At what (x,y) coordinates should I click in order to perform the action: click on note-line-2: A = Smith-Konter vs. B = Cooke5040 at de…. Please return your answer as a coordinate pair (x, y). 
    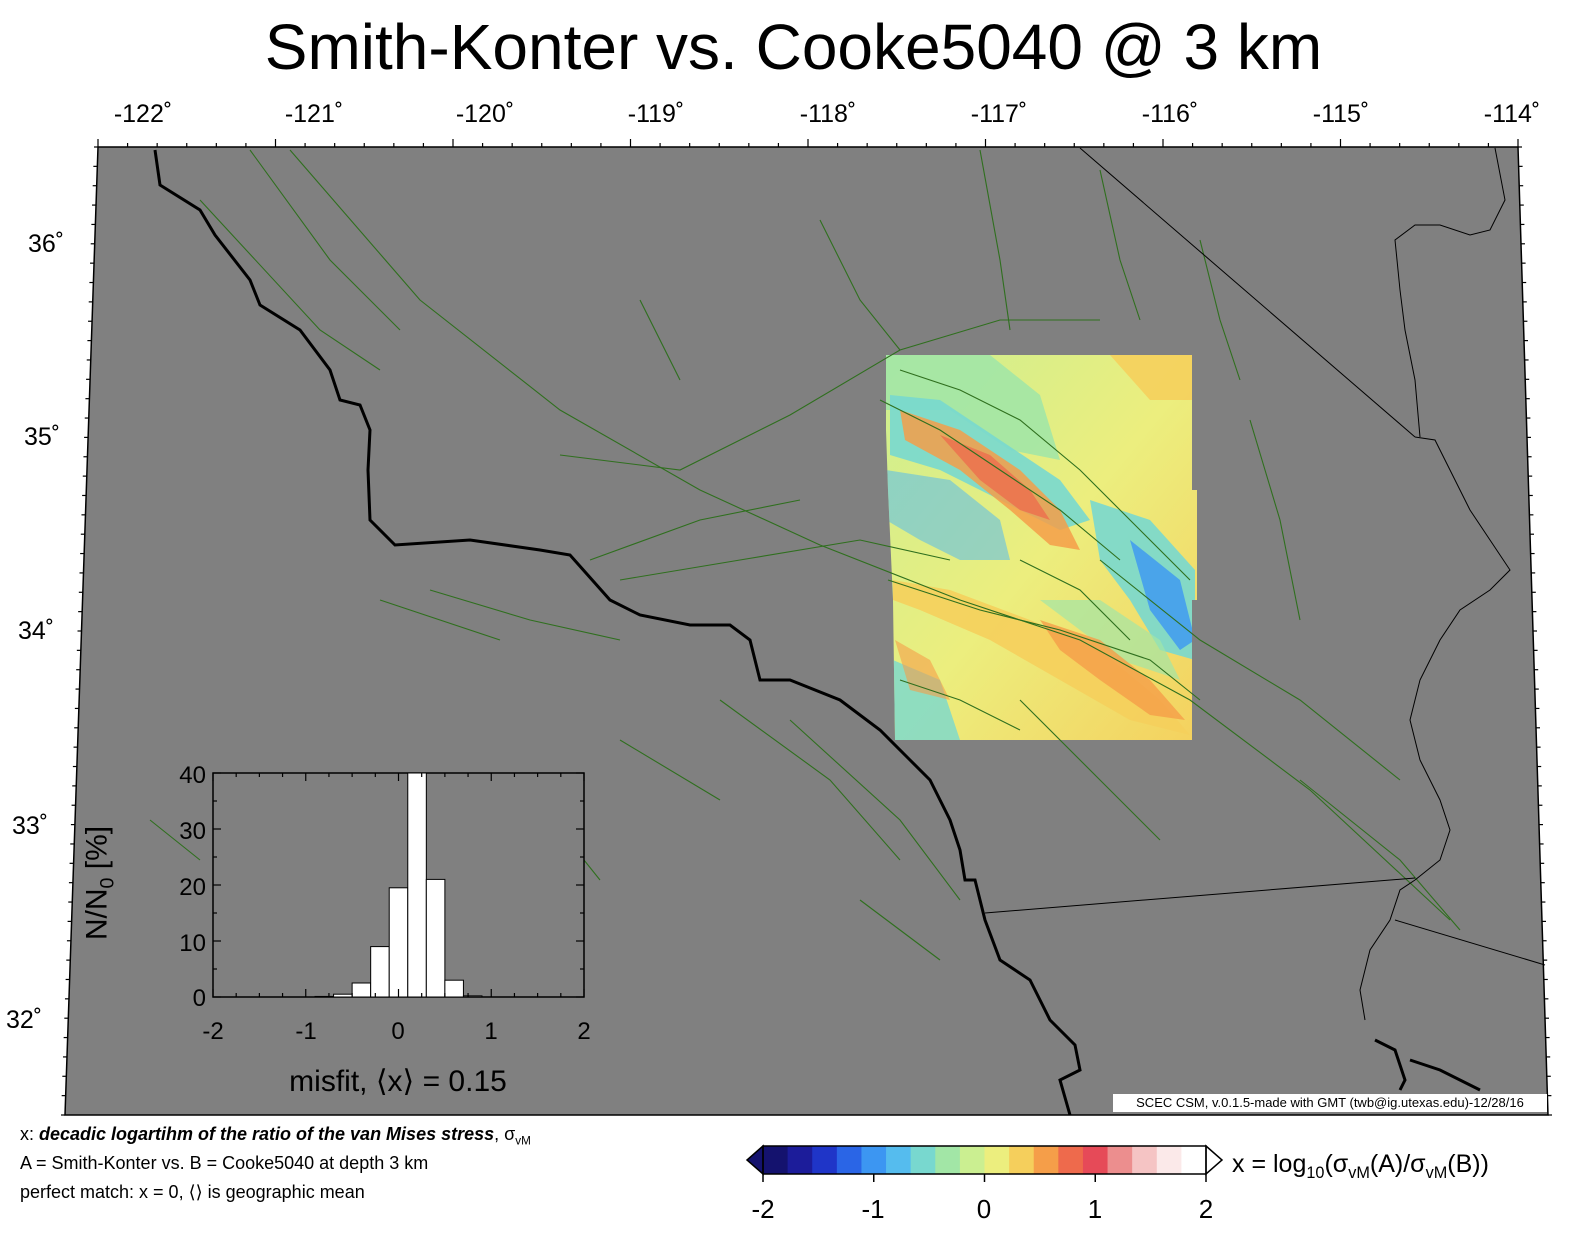
    Looking at the image, I should click on (224, 1163).